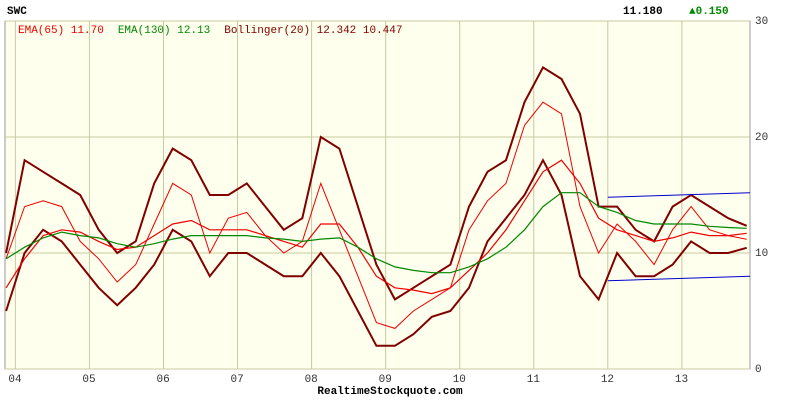 The width and height of the screenshot is (800, 400). Describe the element at coordinates (237, 380) in the screenshot. I see `x-tick-label: 07` at that location.